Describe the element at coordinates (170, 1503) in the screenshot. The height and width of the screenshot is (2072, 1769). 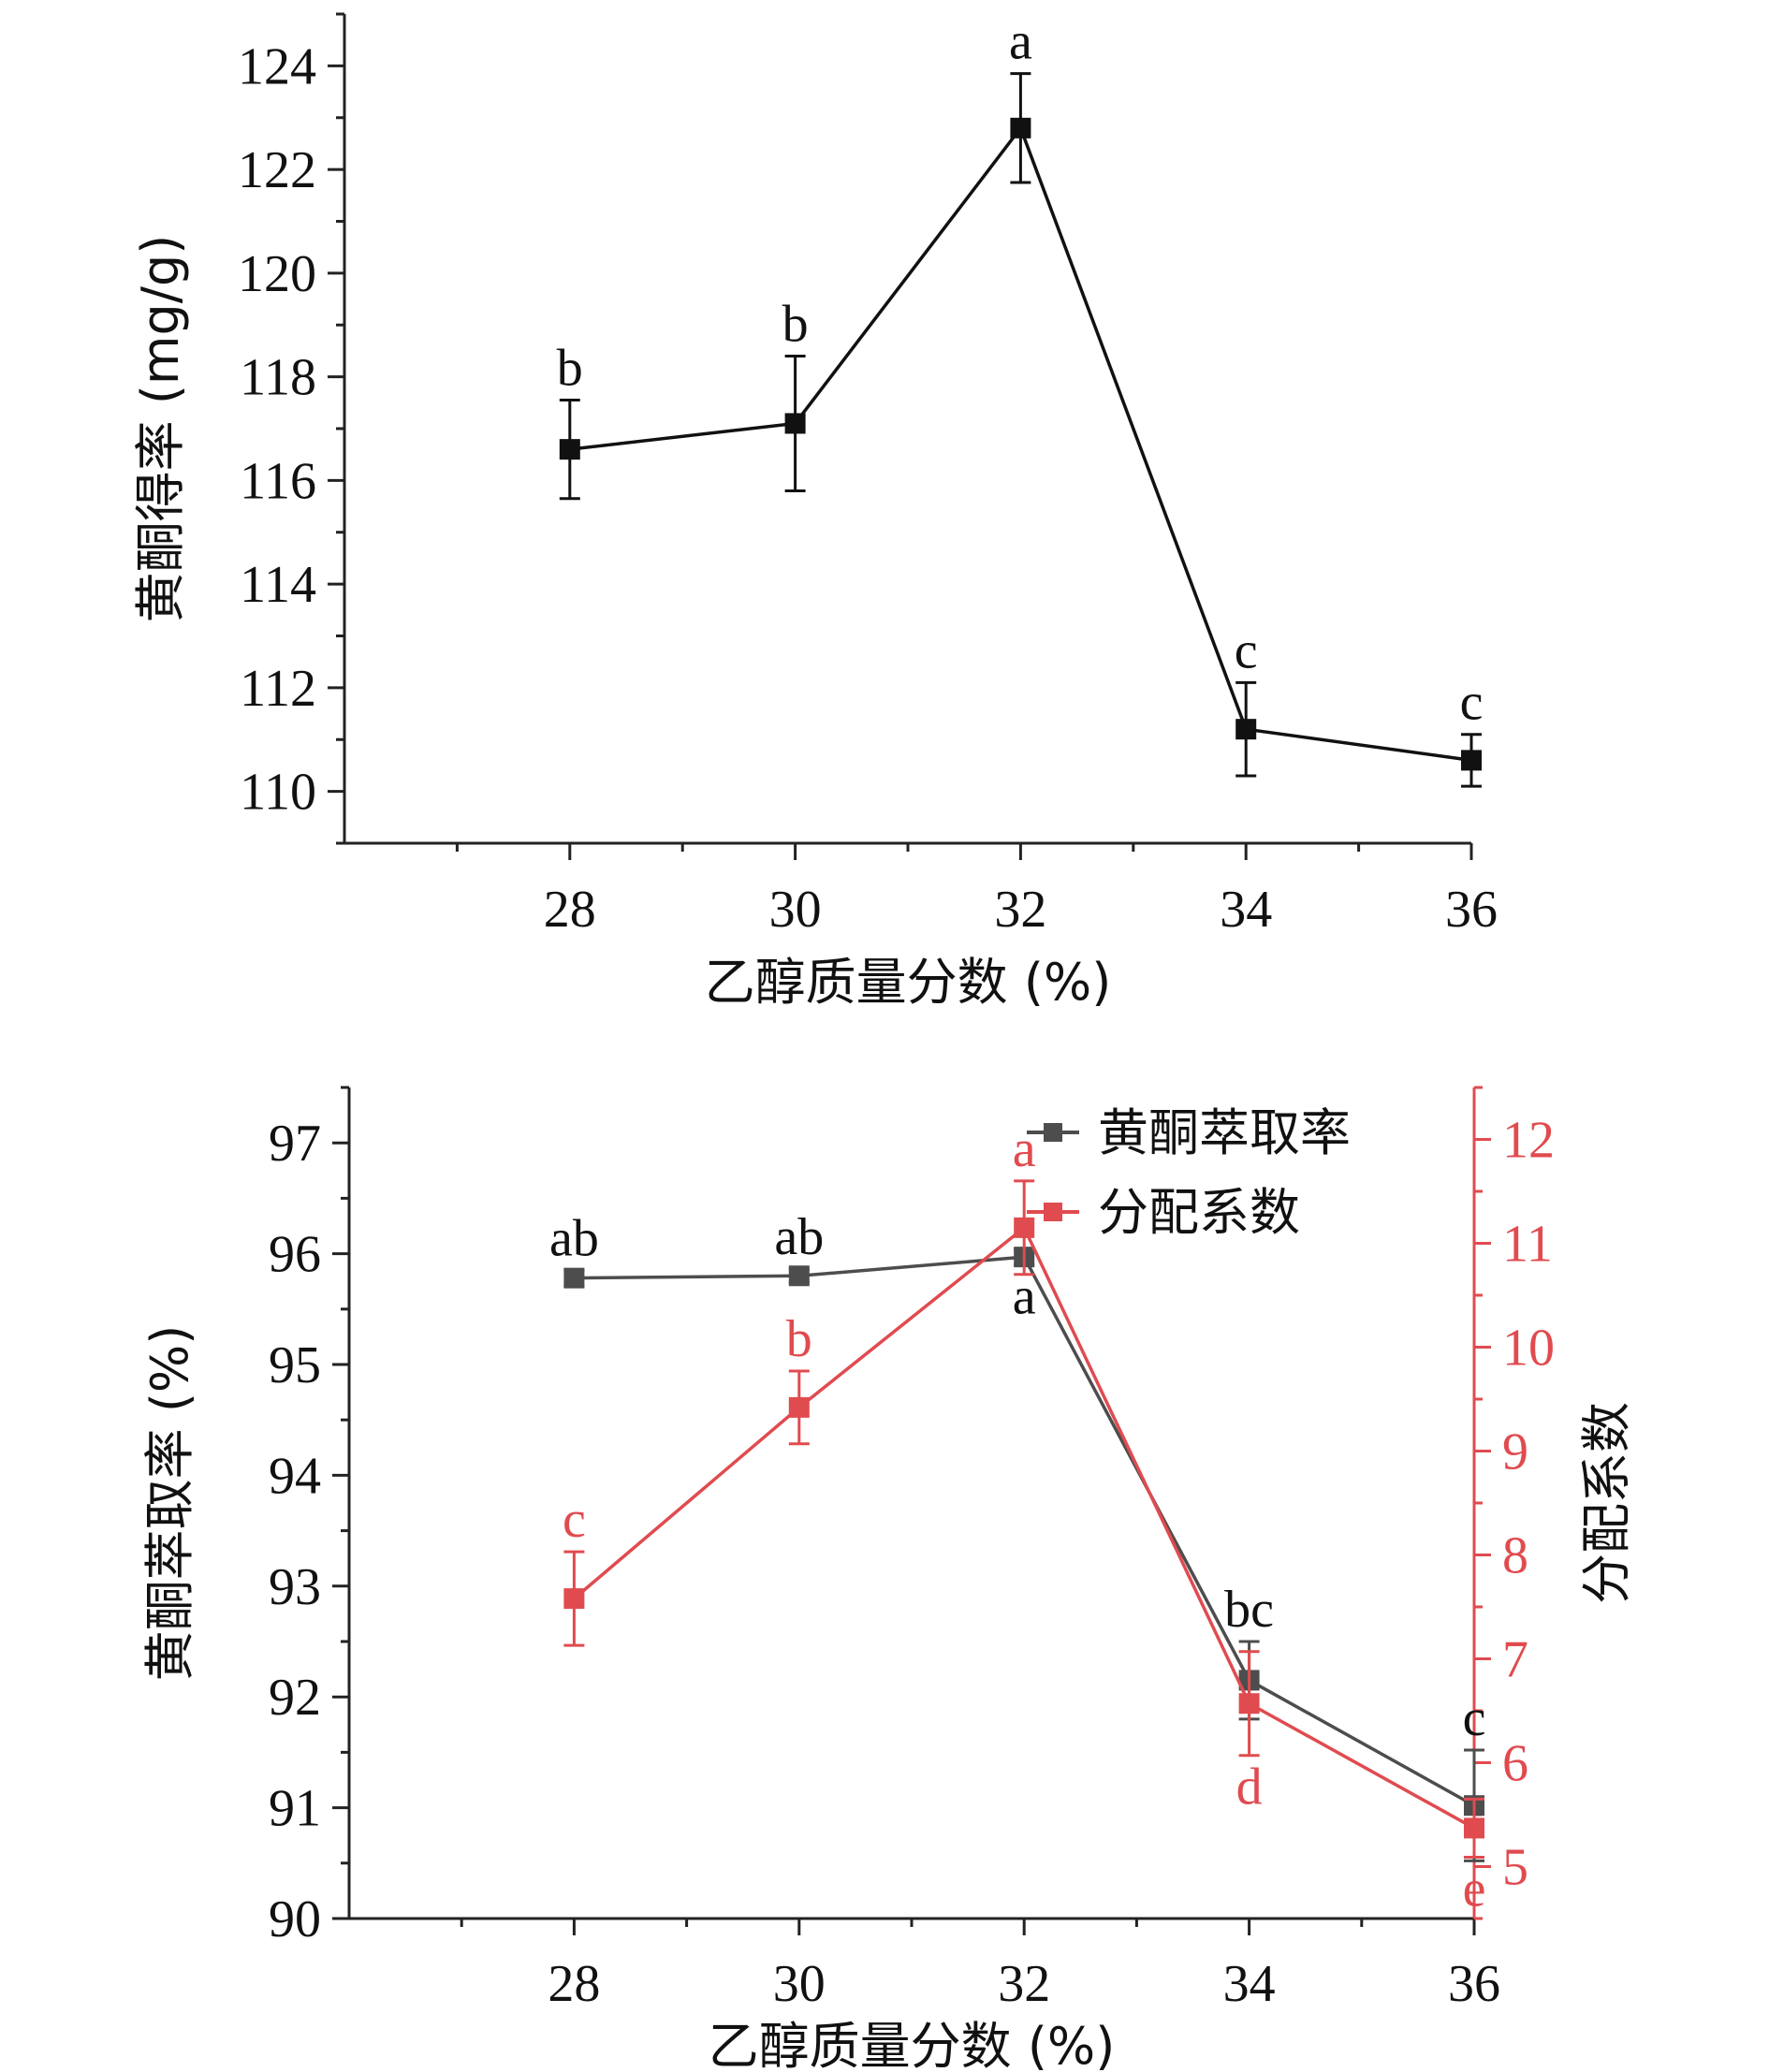
I see `y-axis-title: 黄酮萃取率 (%)` at that location.